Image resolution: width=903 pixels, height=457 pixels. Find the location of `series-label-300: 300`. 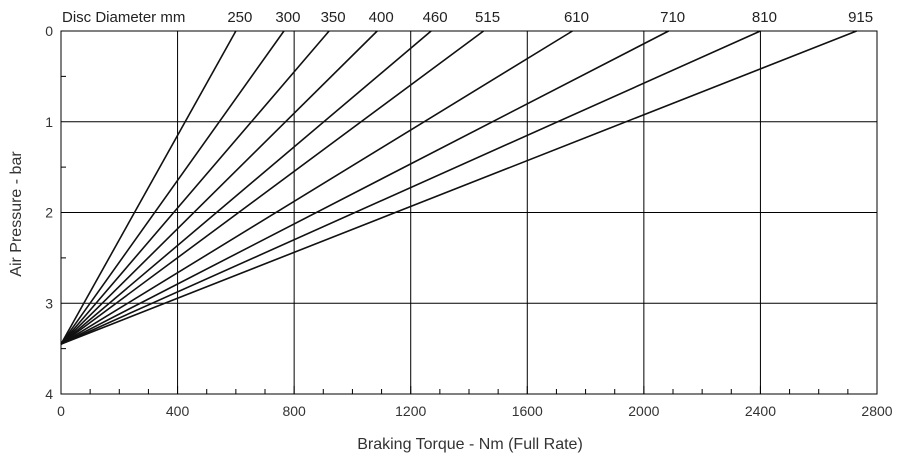

series-label-300: 300 is located at coordinates (287, 17).